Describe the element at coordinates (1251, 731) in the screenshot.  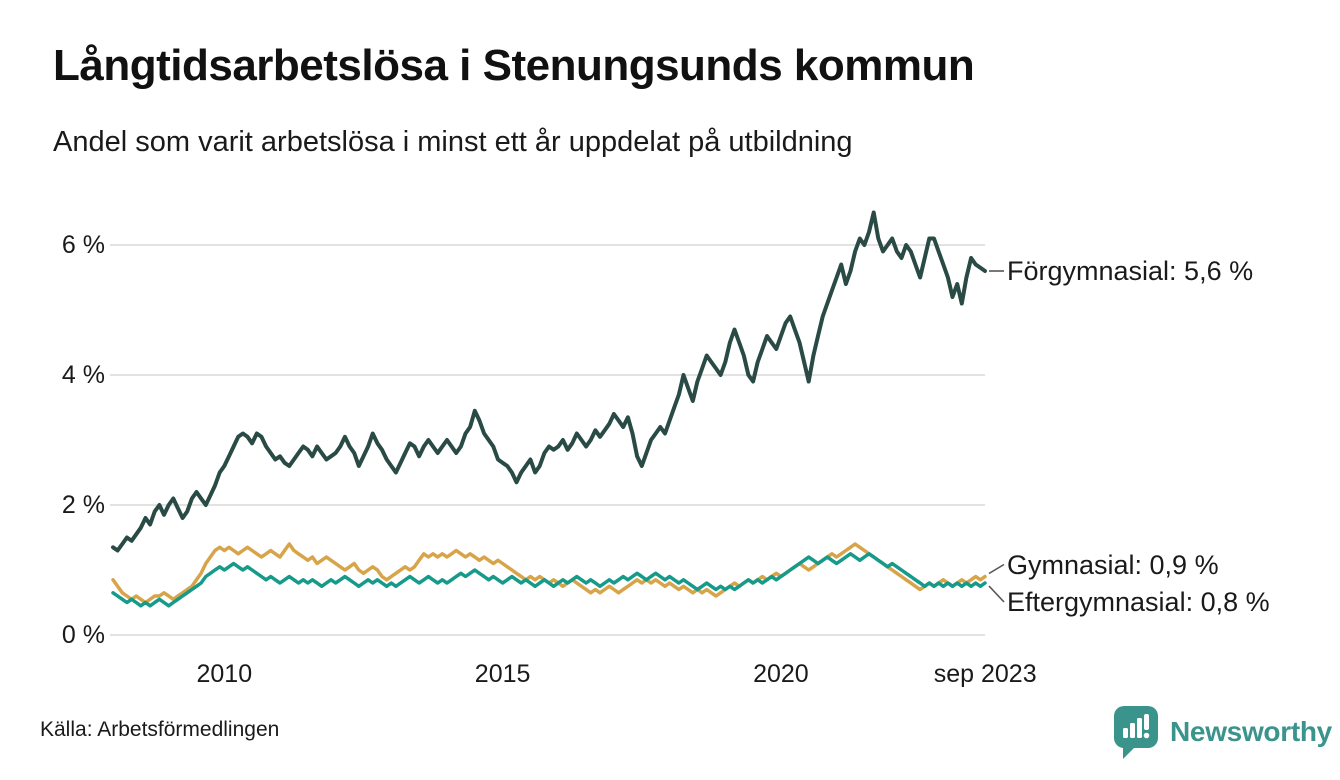
I see `newsworthy-wordmark: Newsworthy` at that location.